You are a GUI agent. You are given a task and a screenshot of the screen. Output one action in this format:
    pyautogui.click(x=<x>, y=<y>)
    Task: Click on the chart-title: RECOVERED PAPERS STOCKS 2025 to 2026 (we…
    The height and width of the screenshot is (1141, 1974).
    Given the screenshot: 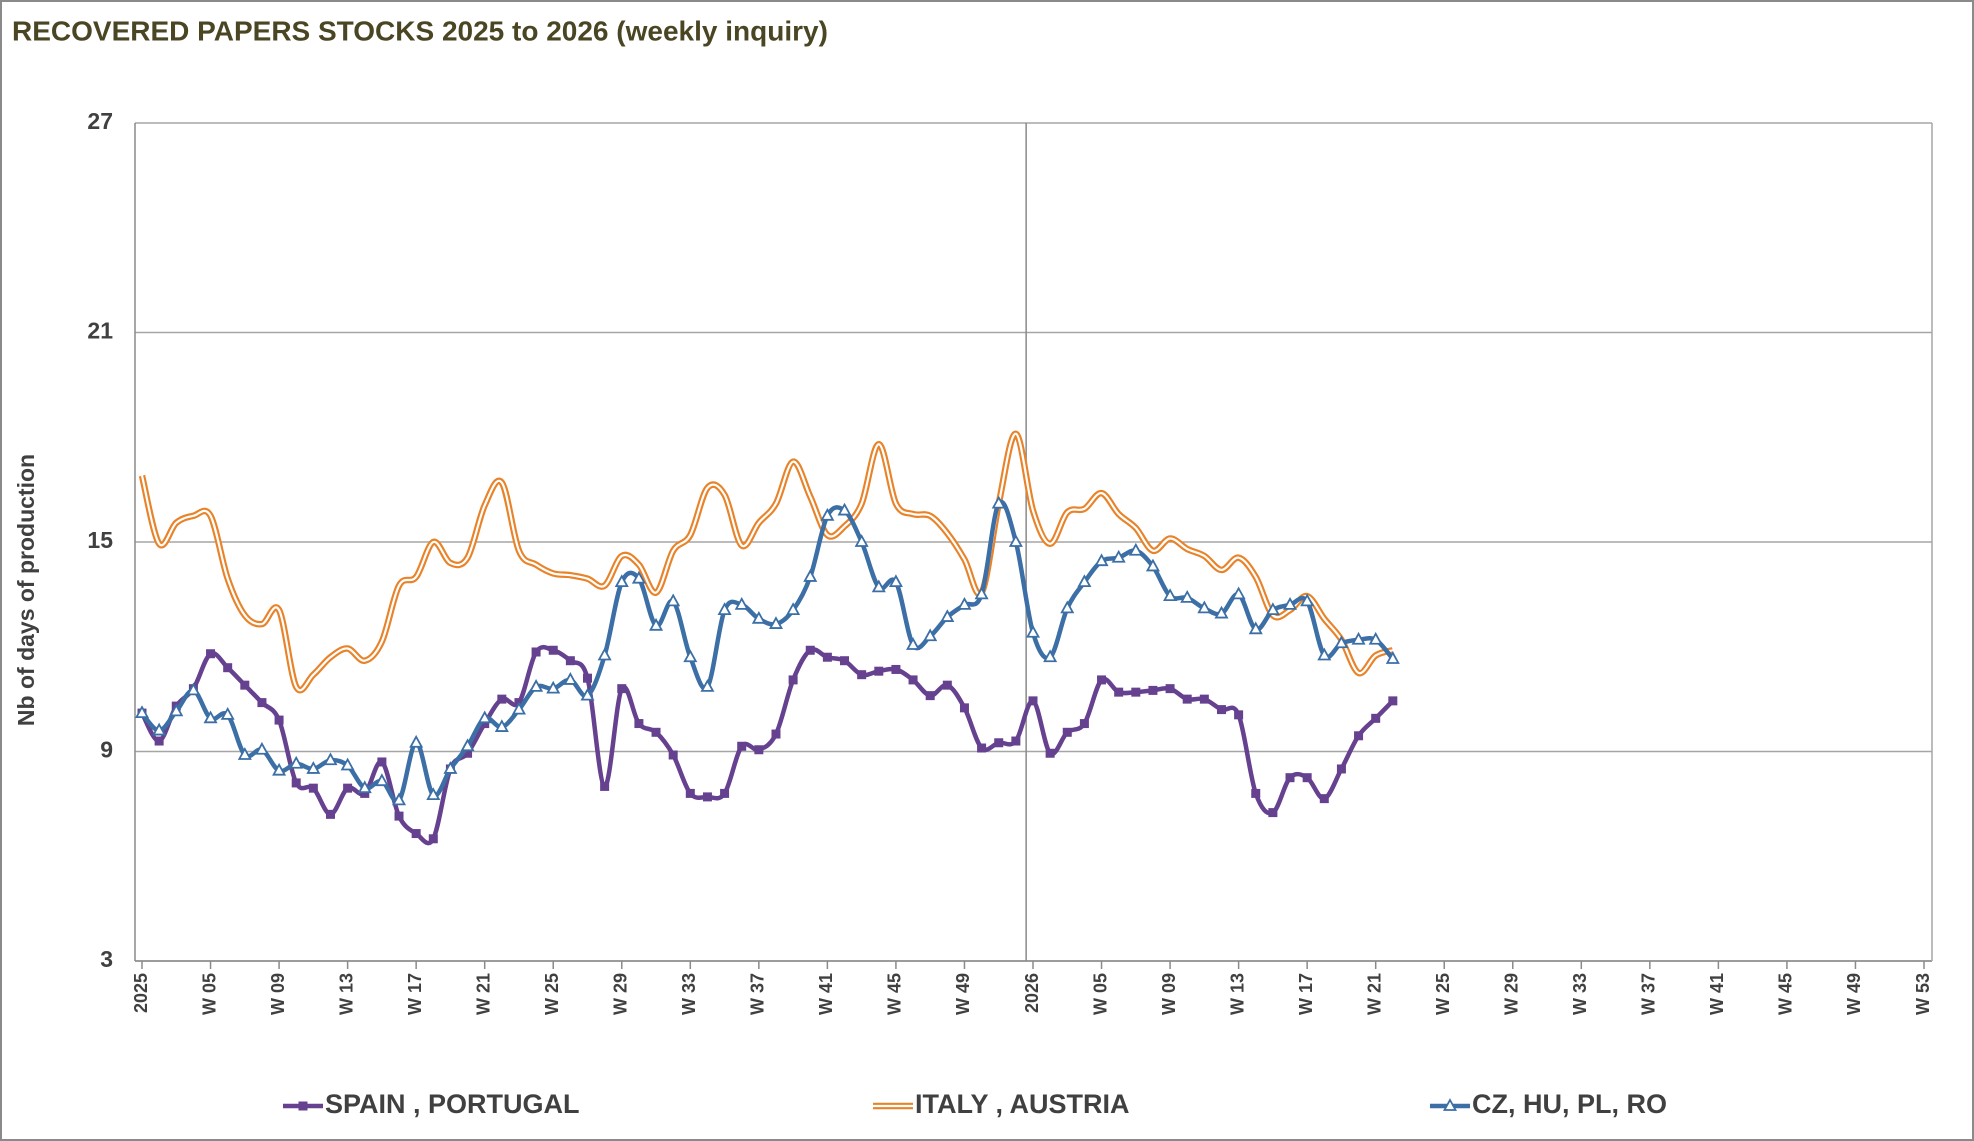 What is the action you would take?
    pyautogui.click(x=420, y=30)
    